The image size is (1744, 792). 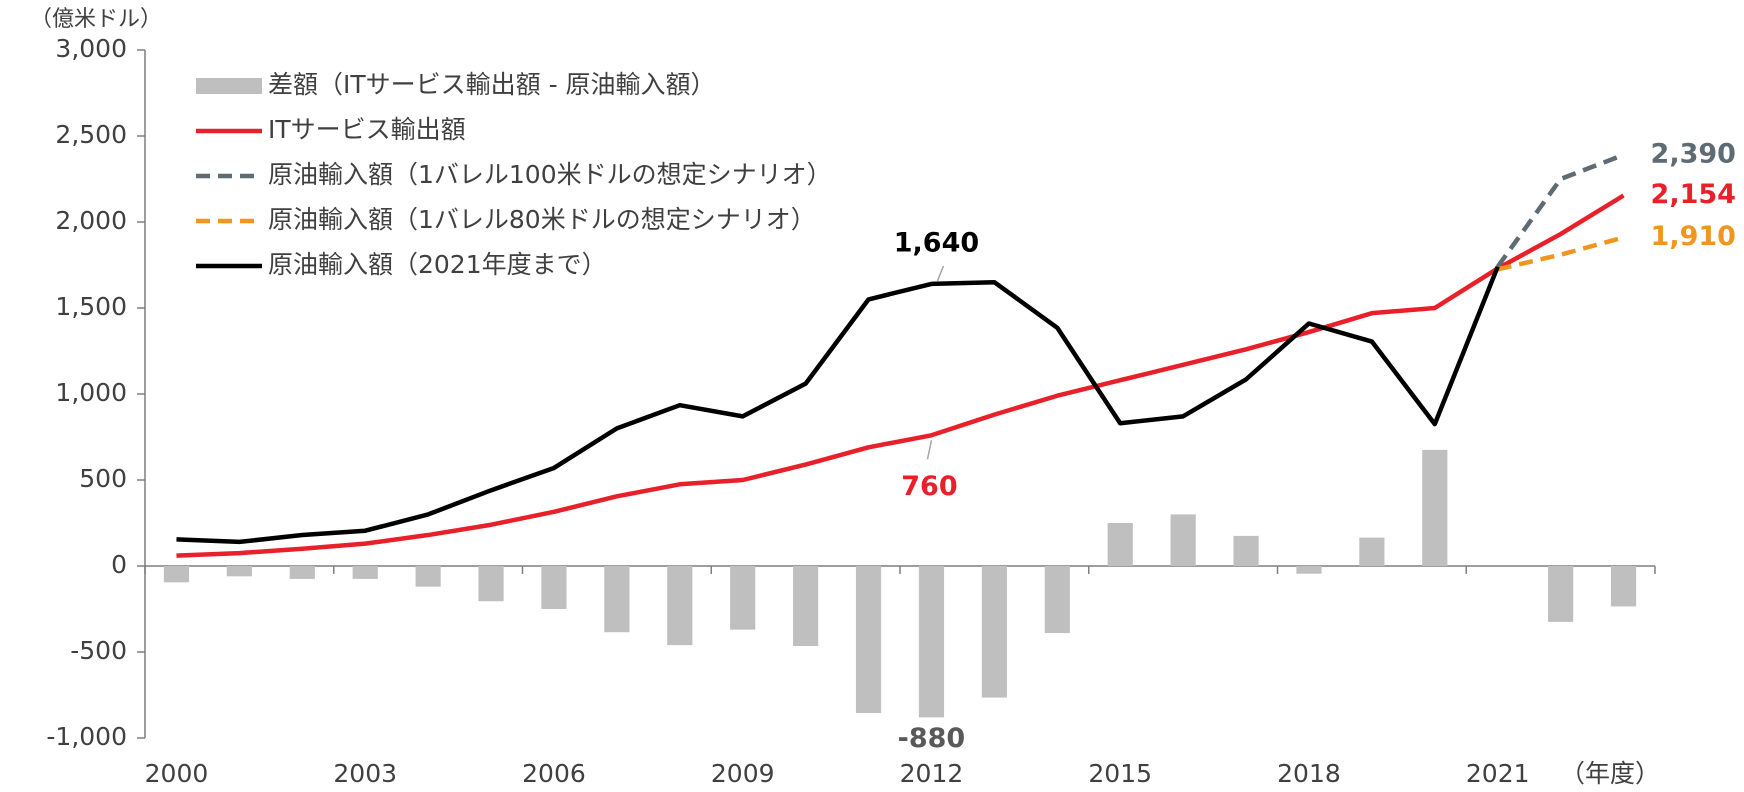 What do you see at coordinates (1693, 194) in the screenshot?
I see `data-label: 2,154` at bounding box center [1693, 194].